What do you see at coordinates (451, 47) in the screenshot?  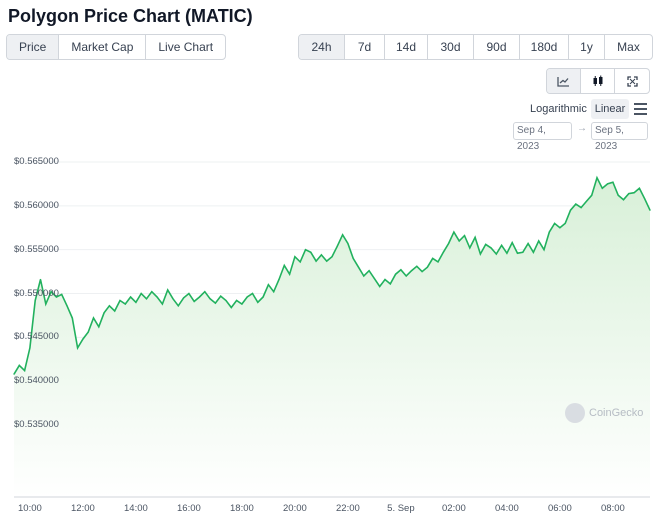 I see `range-30d: 30d` at bounding box center [451, 47].